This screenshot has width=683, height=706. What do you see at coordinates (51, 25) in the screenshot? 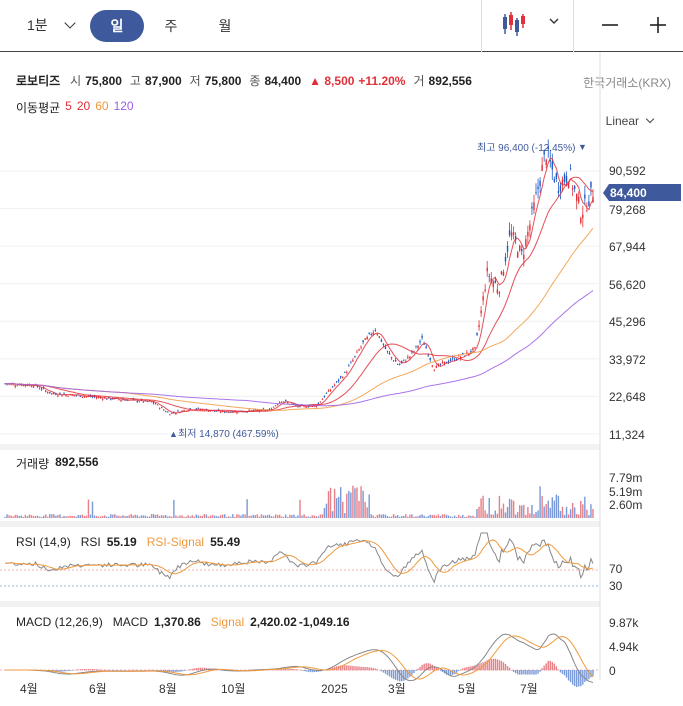
I see `timeframe-select: 1분` at bounding box center [51, 25].